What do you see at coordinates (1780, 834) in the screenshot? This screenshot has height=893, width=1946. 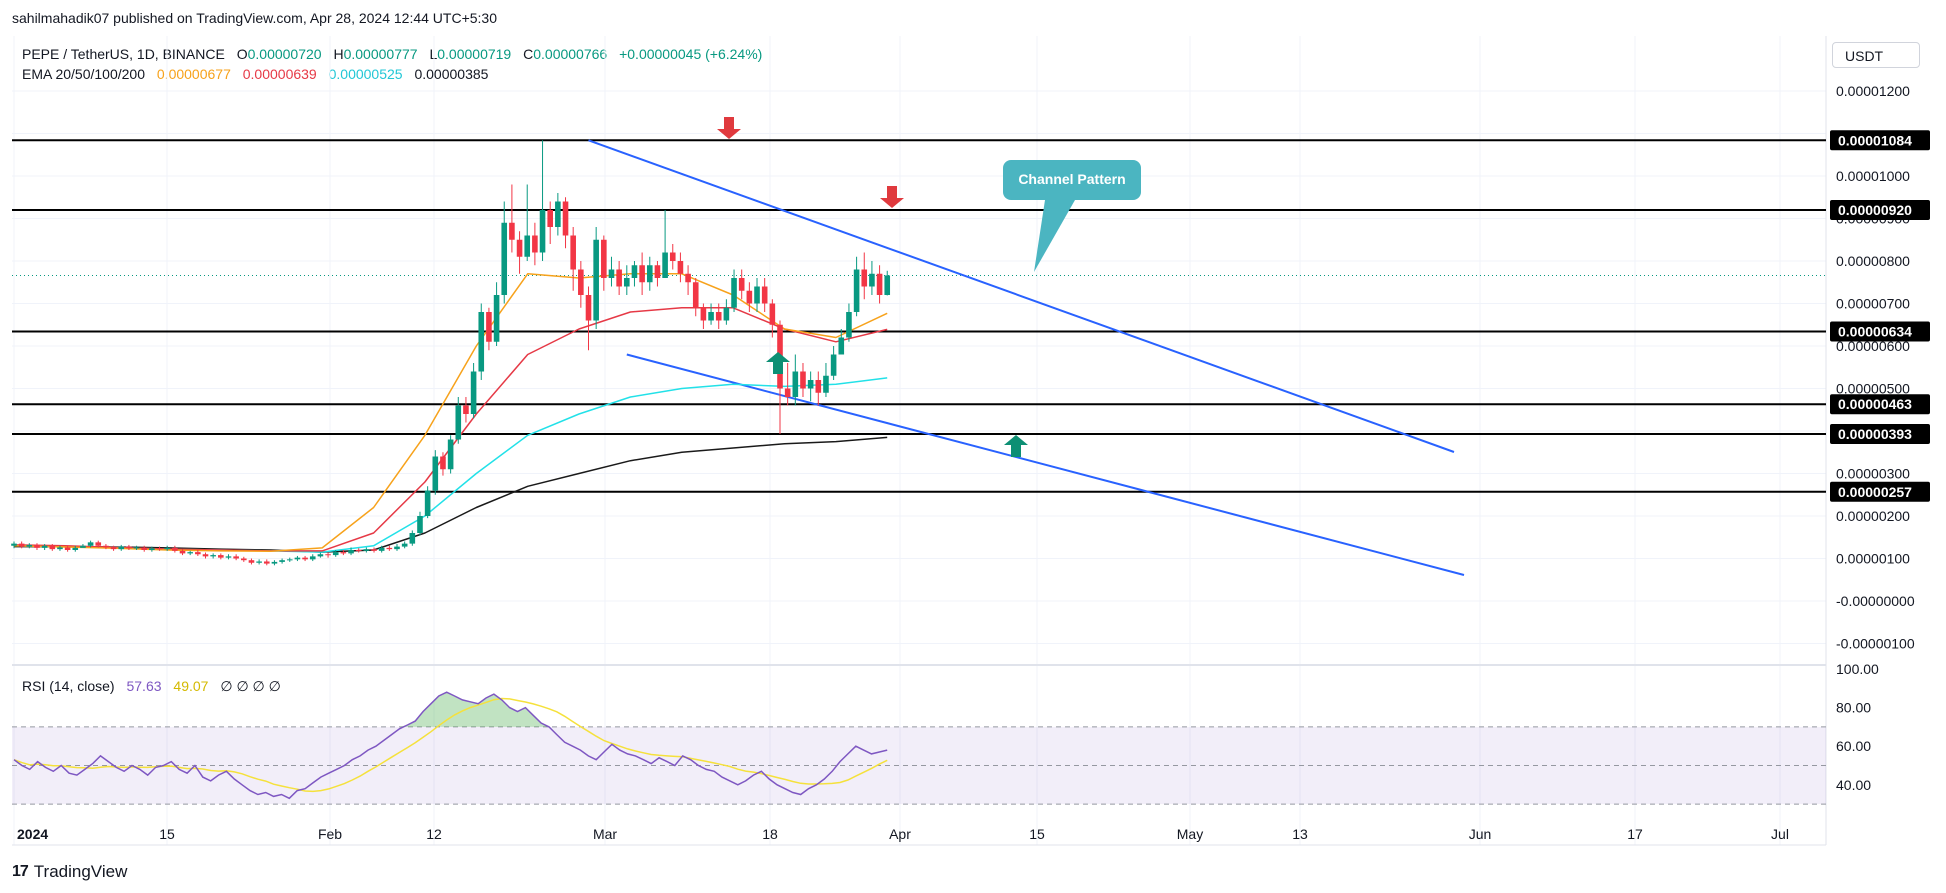 I see `x-tick-label: Jul` at bounding box center [1780, 834].